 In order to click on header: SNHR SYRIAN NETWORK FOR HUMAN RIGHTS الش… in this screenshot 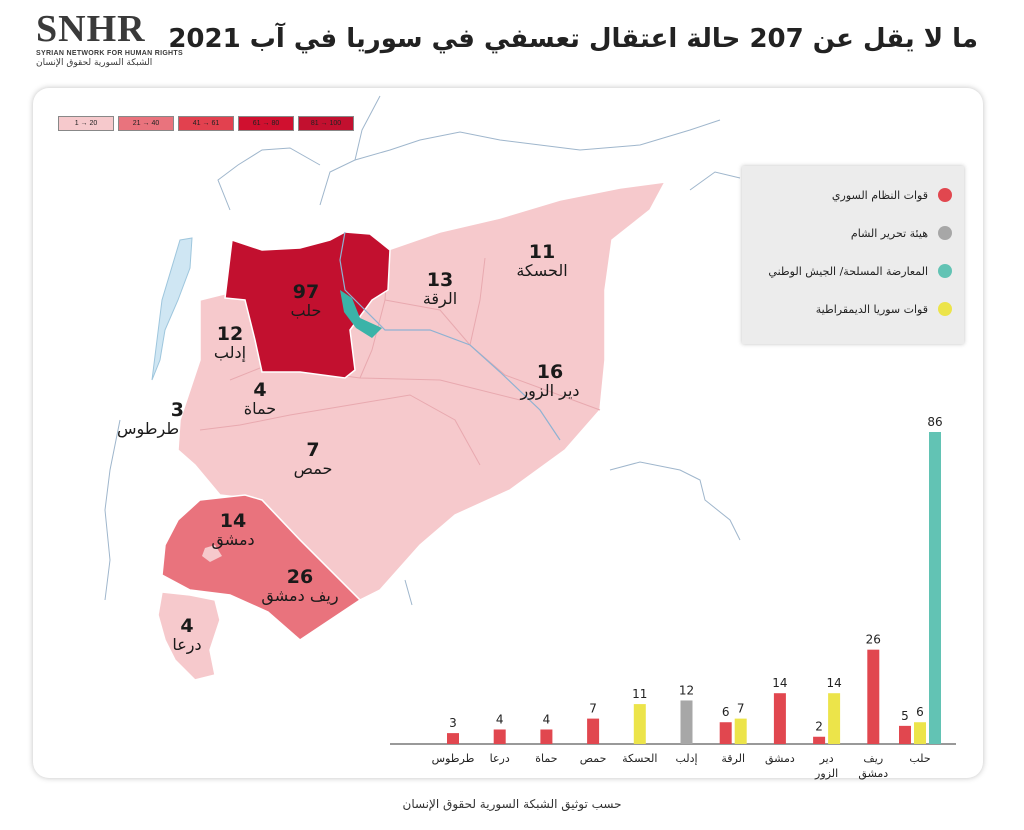, I will do `click(512, 40)`.